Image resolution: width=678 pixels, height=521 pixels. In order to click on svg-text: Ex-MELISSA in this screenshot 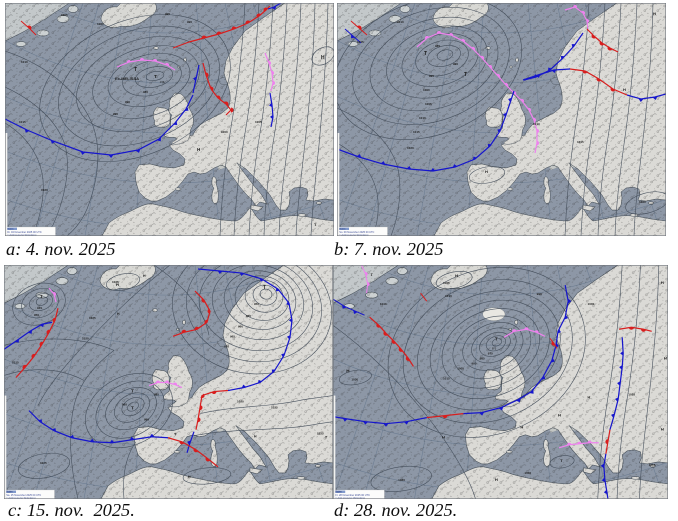, I will do `click(127, 78)`.